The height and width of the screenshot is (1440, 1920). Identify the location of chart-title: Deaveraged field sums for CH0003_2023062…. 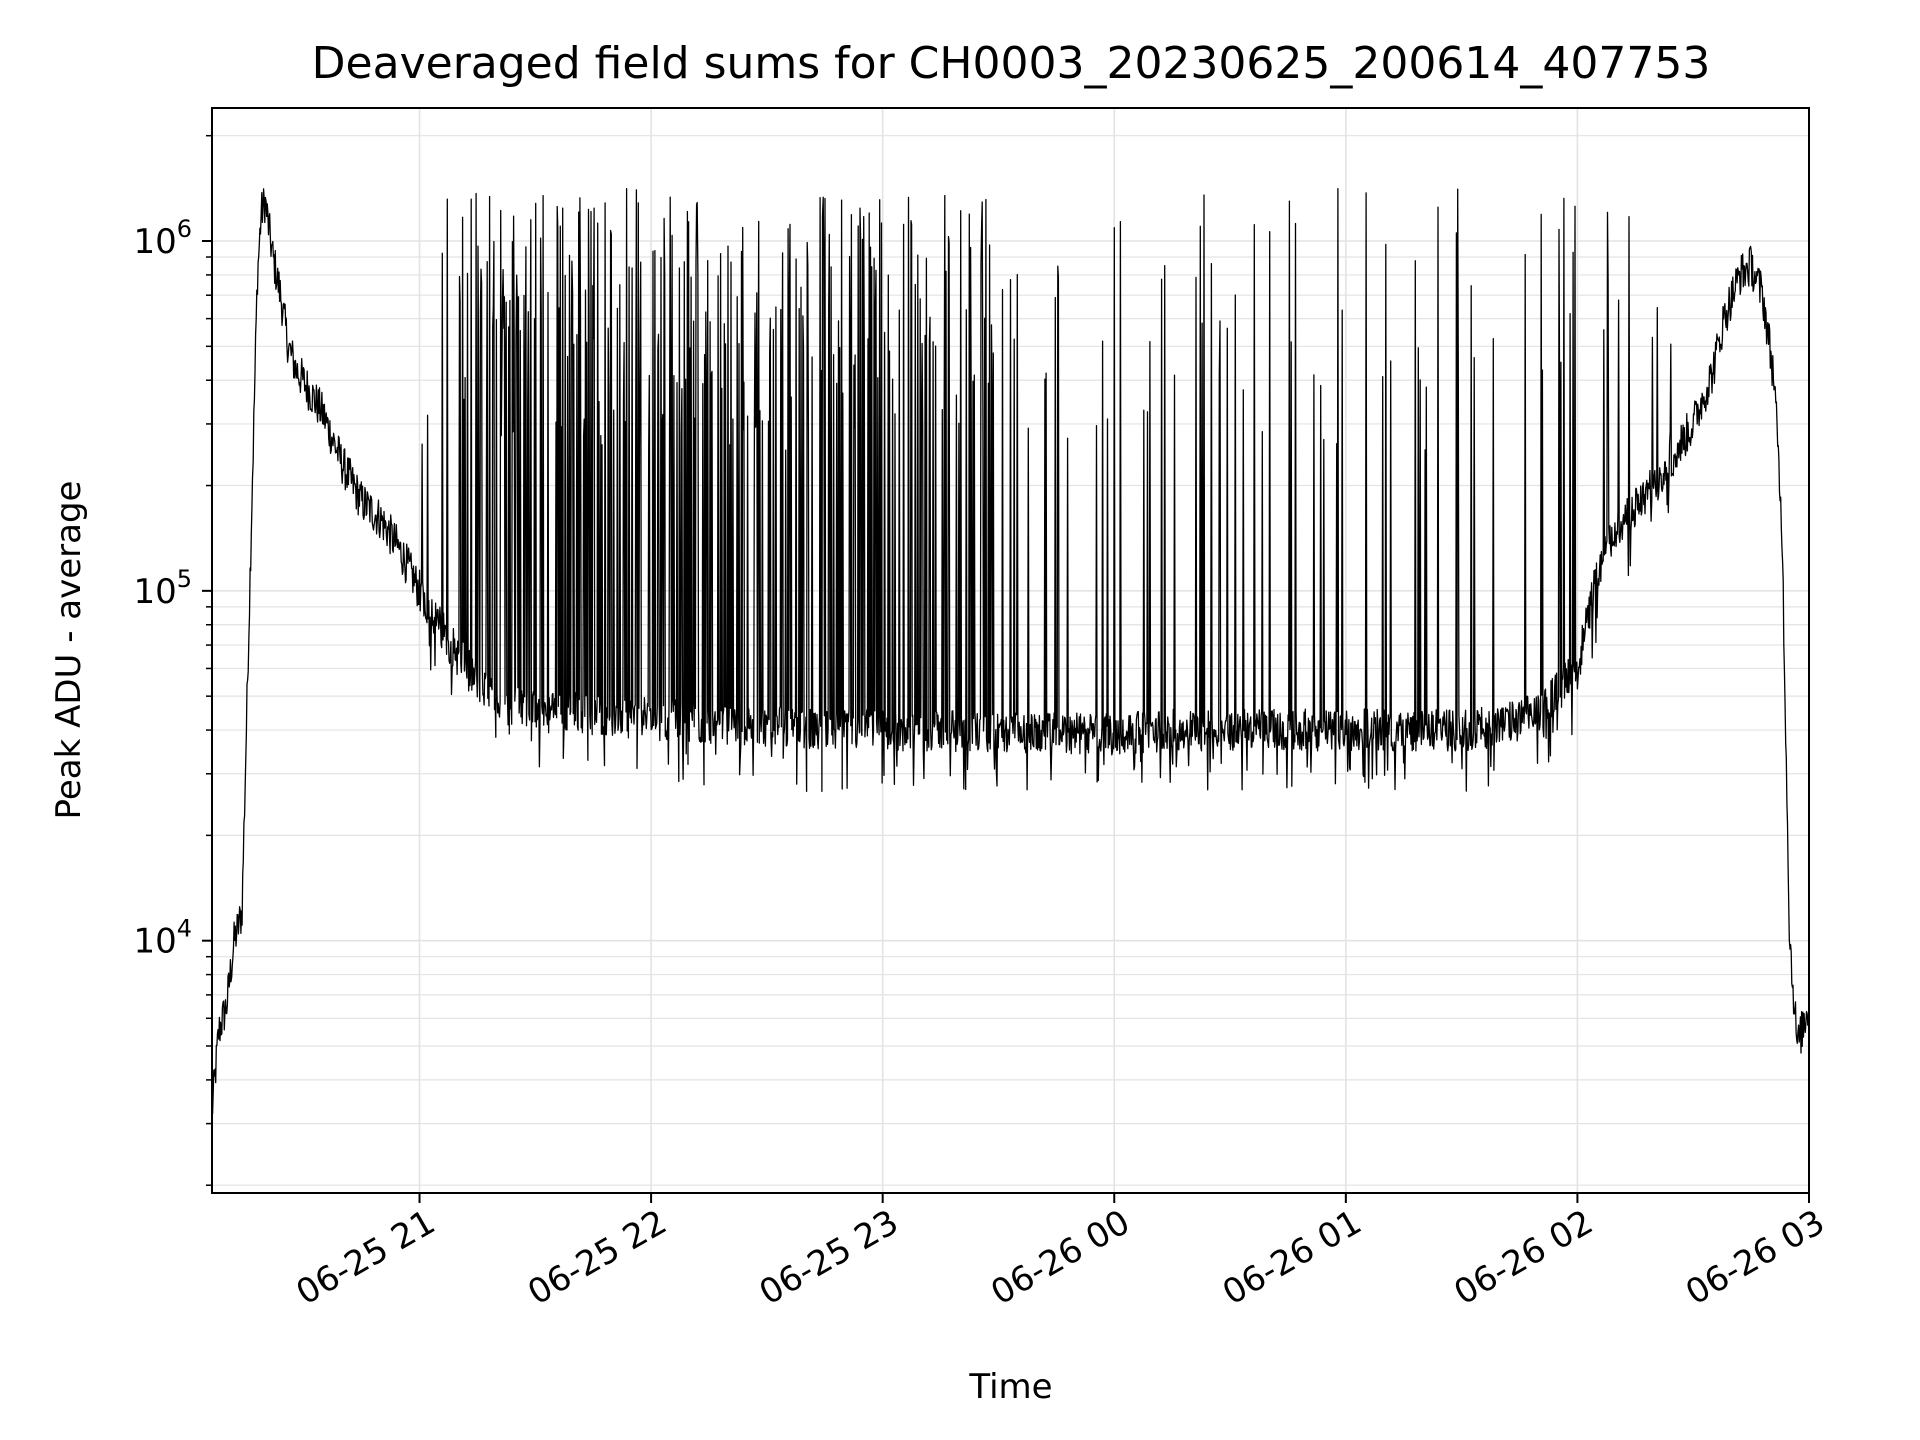
(1011, 63).